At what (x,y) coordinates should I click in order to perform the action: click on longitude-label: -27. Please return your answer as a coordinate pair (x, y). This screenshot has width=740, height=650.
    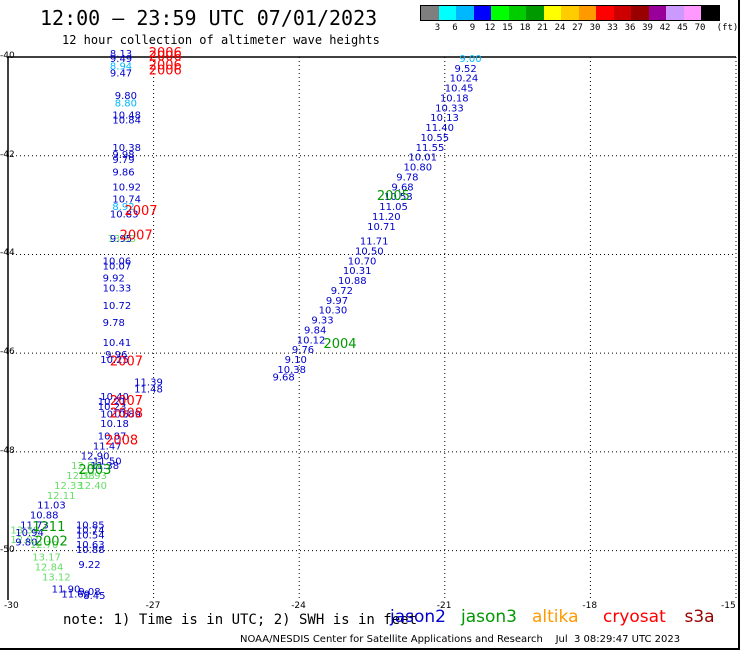
    Looking at the image, I should click on (153, 606).